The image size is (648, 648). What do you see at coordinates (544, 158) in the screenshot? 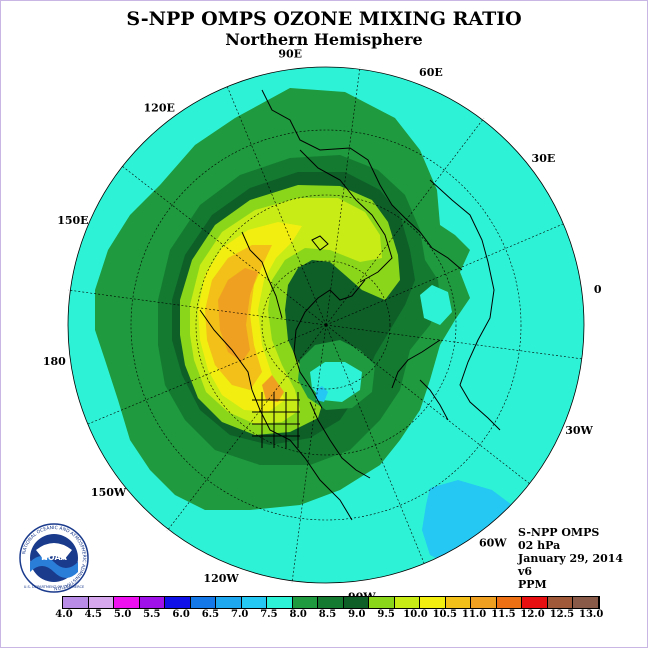
I see `longitude-label: 30E` at bounding box center [544, 158].